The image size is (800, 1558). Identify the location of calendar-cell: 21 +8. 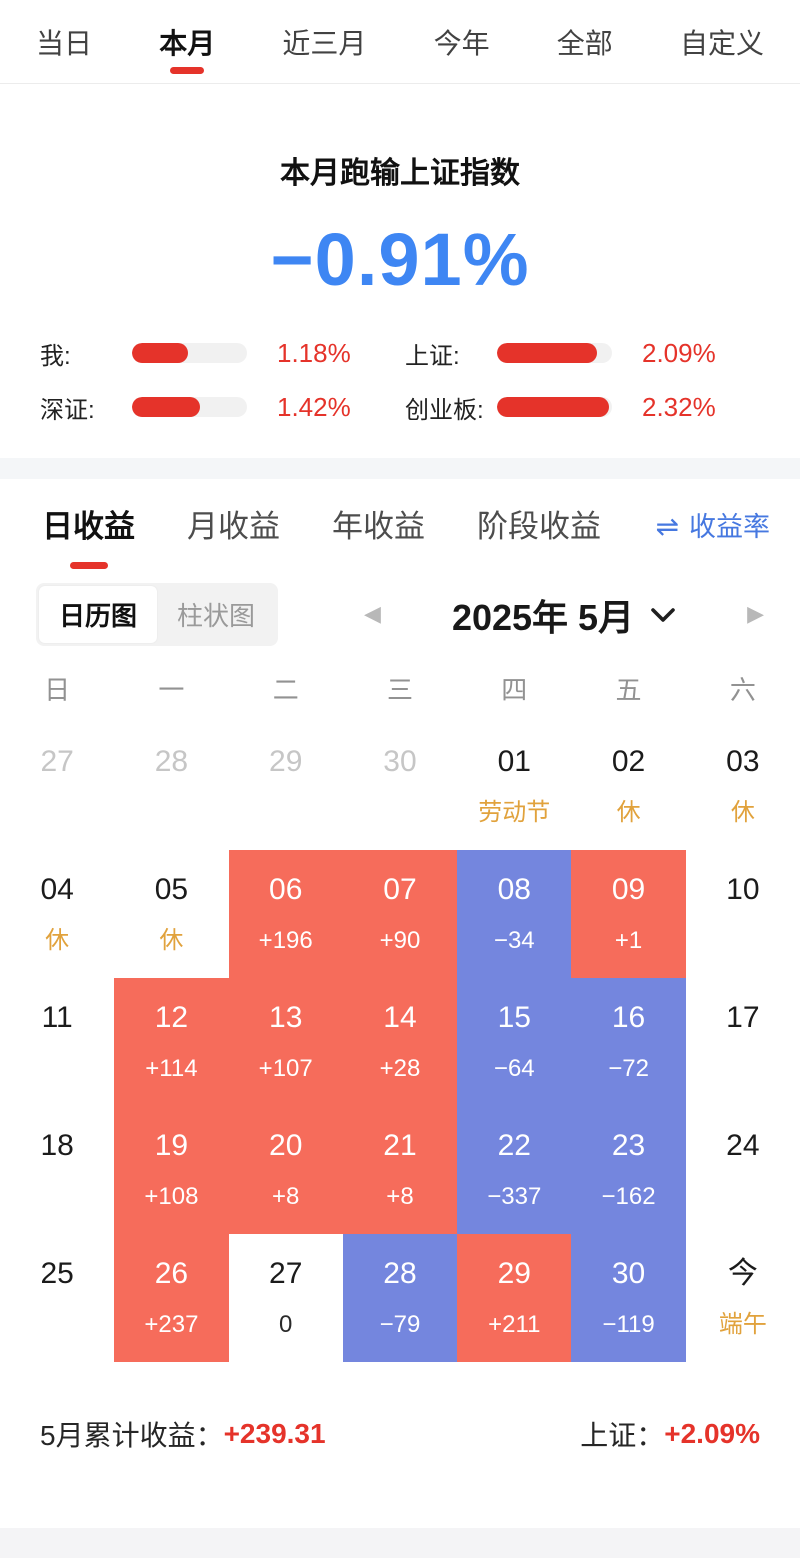
(400, 1170).